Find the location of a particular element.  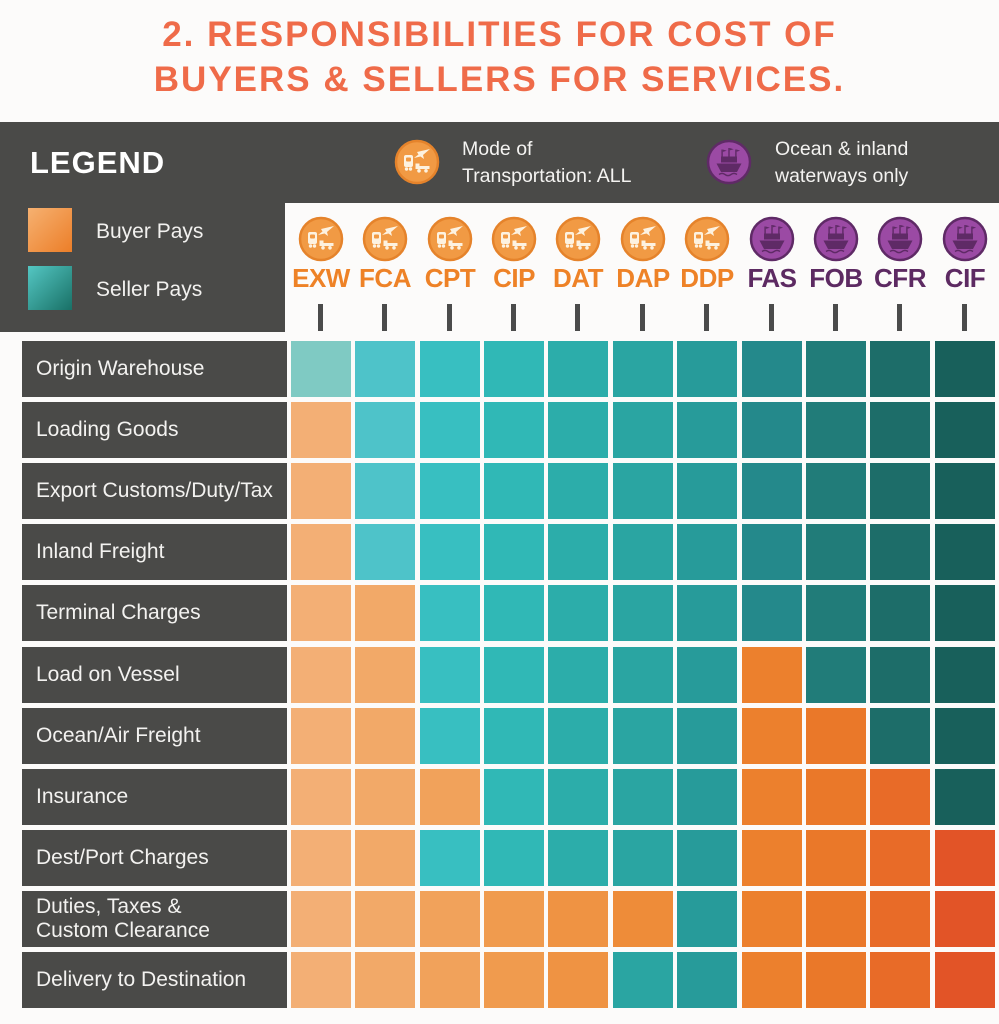

table-row: Load on Vessel is located at coordinates (499, 675).